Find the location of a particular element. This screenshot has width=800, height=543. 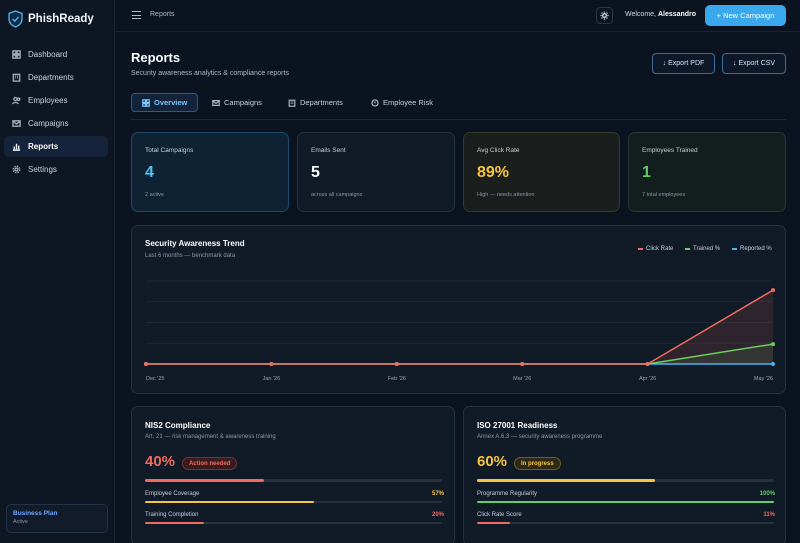

stat-value: 5 is located at coordinates (315, 172).